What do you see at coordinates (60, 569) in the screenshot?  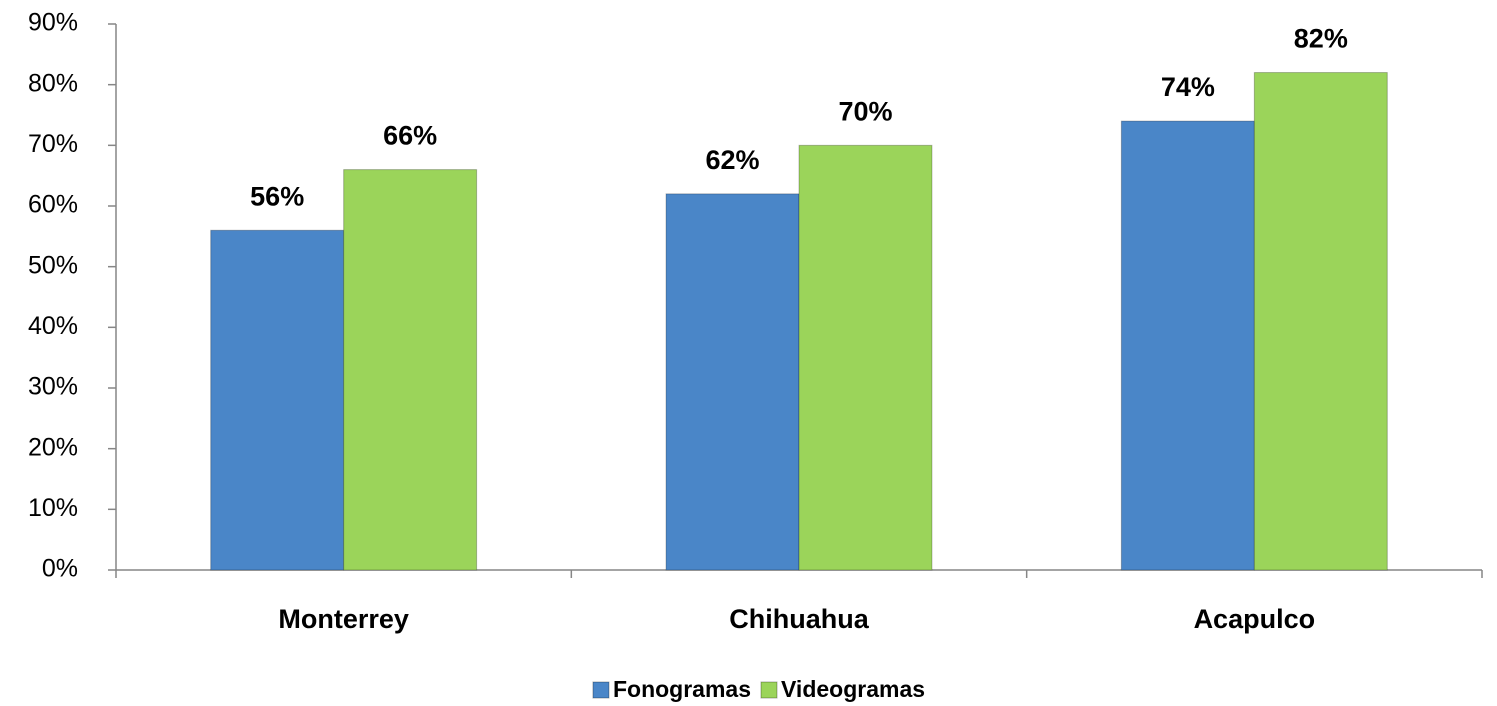 I see `y-tick-label: 0%` at bounding box center [60, 569].